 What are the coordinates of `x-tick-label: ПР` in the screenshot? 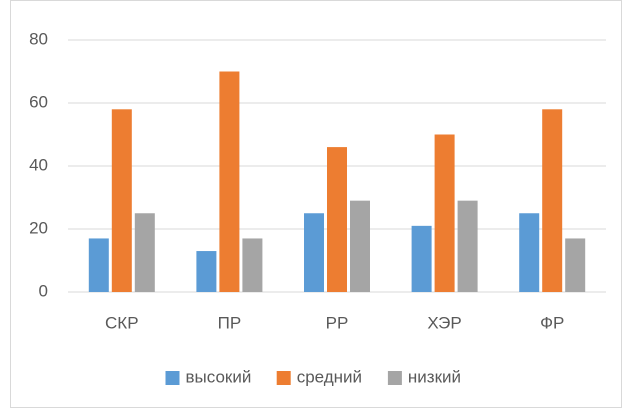 It's located at (230, 322).